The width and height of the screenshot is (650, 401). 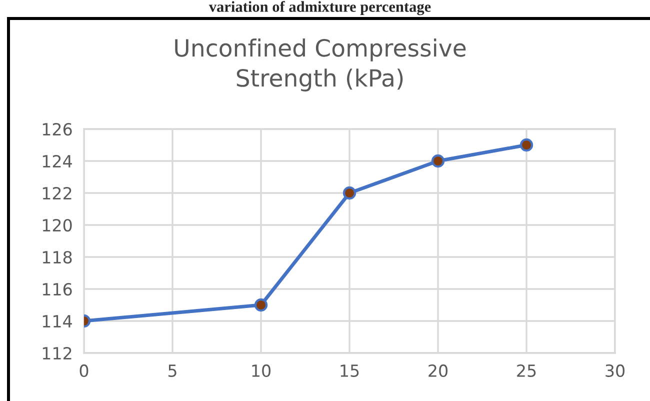 I want to click on x-tick-label: 5, so click(x=172, y=371).